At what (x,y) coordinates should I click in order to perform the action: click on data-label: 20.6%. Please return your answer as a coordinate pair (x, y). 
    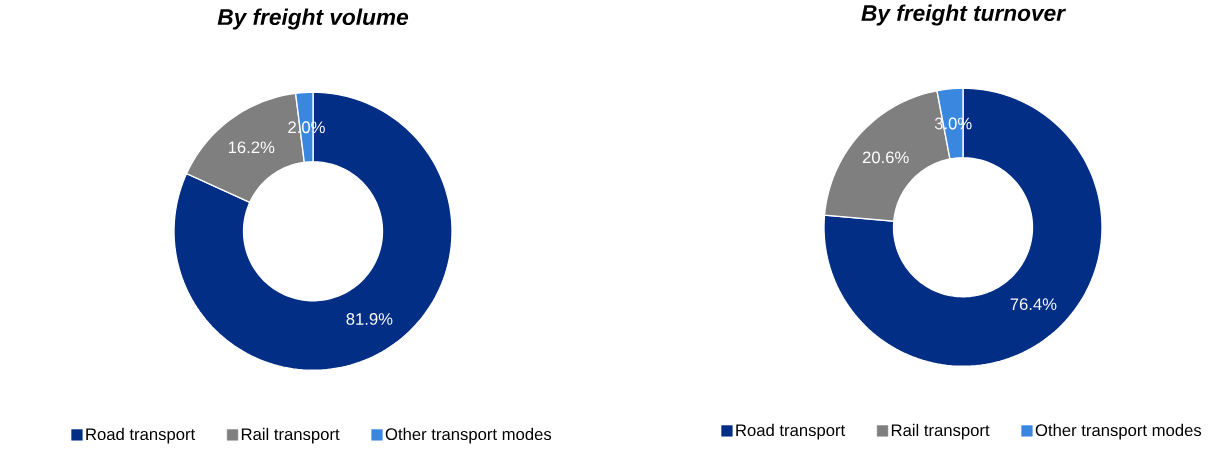
    Looking at the image, I should click on (885, 157).